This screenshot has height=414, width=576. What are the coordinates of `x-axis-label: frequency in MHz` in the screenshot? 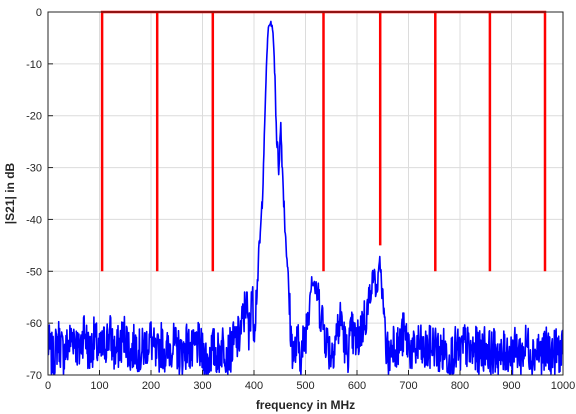 It's located at (305, 405).